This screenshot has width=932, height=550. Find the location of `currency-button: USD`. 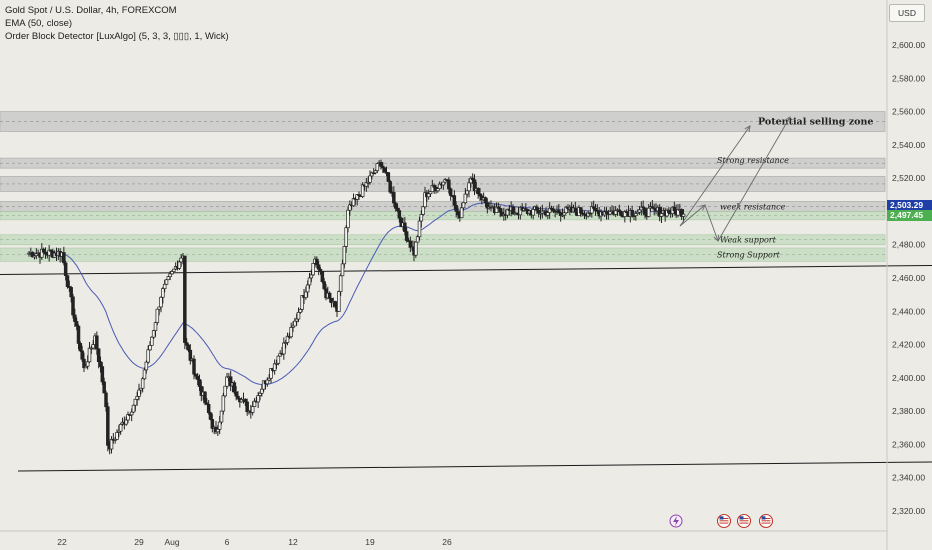

currency-button: USD is located at coordinates (907, 13).